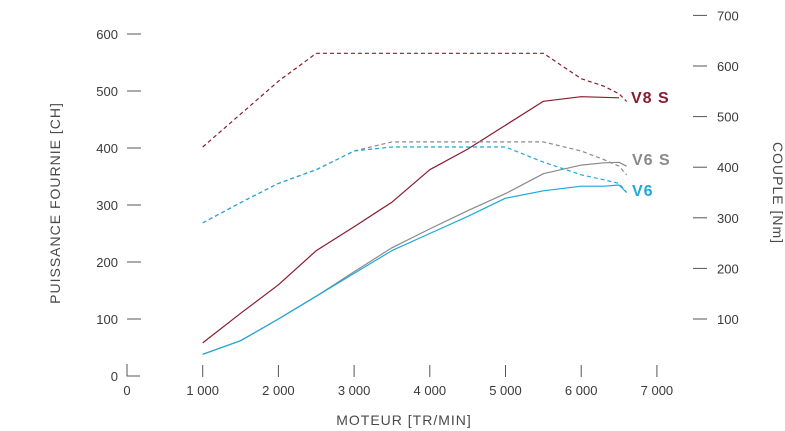 The height and width of the screenshot is (431, 785). What do you see at coordinates (354, 390) in the screenshot?
I see `x-tick-label: 3 000` at bounding box center [354, 390].